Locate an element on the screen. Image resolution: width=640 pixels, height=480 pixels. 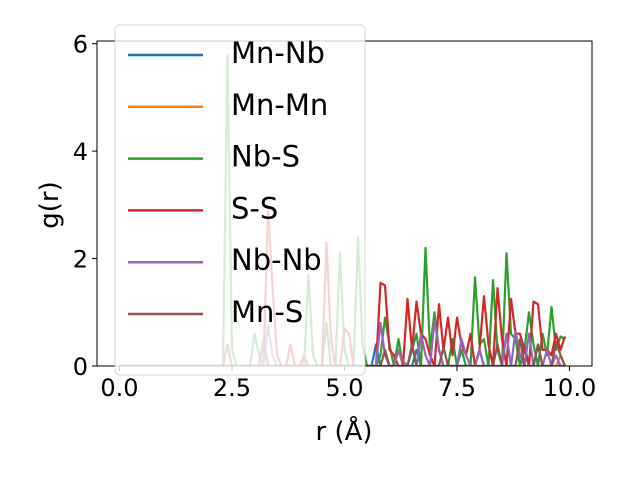
legend-label: Nb-Nb is located at coordinates (276, 260).